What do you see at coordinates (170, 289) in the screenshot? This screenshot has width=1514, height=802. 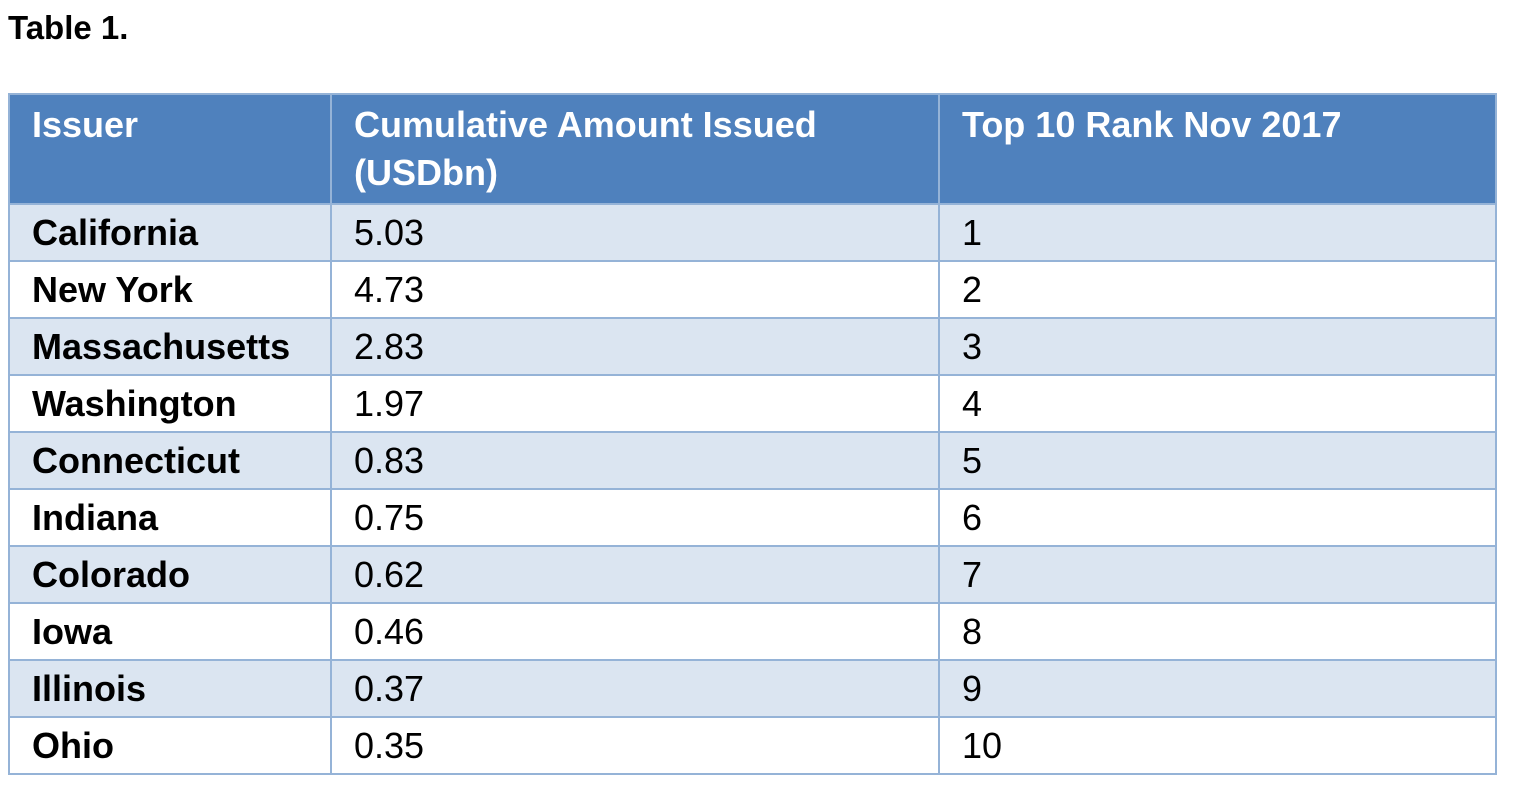 I see `issuer-cell: New York` at bounding box center [170, 289].